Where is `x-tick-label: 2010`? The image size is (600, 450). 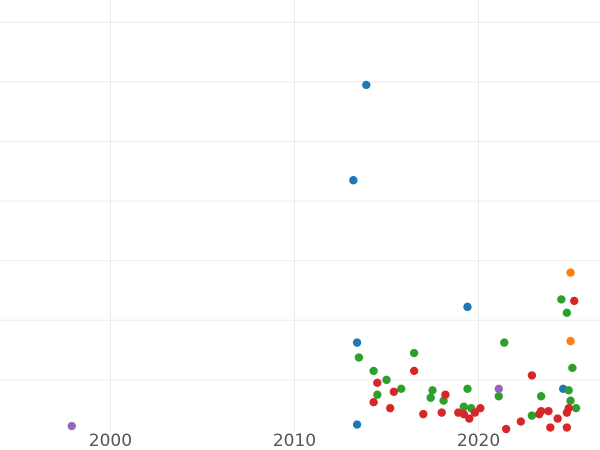
x-tick-label: 2010 is located at coordinates (294, 440).